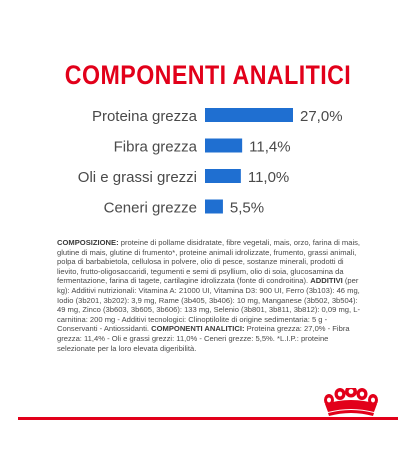 The image size is (416, 453). Describe the element at coordinates (269, 147) in the screenshot. I see `value-label: 11,4%` at that location.